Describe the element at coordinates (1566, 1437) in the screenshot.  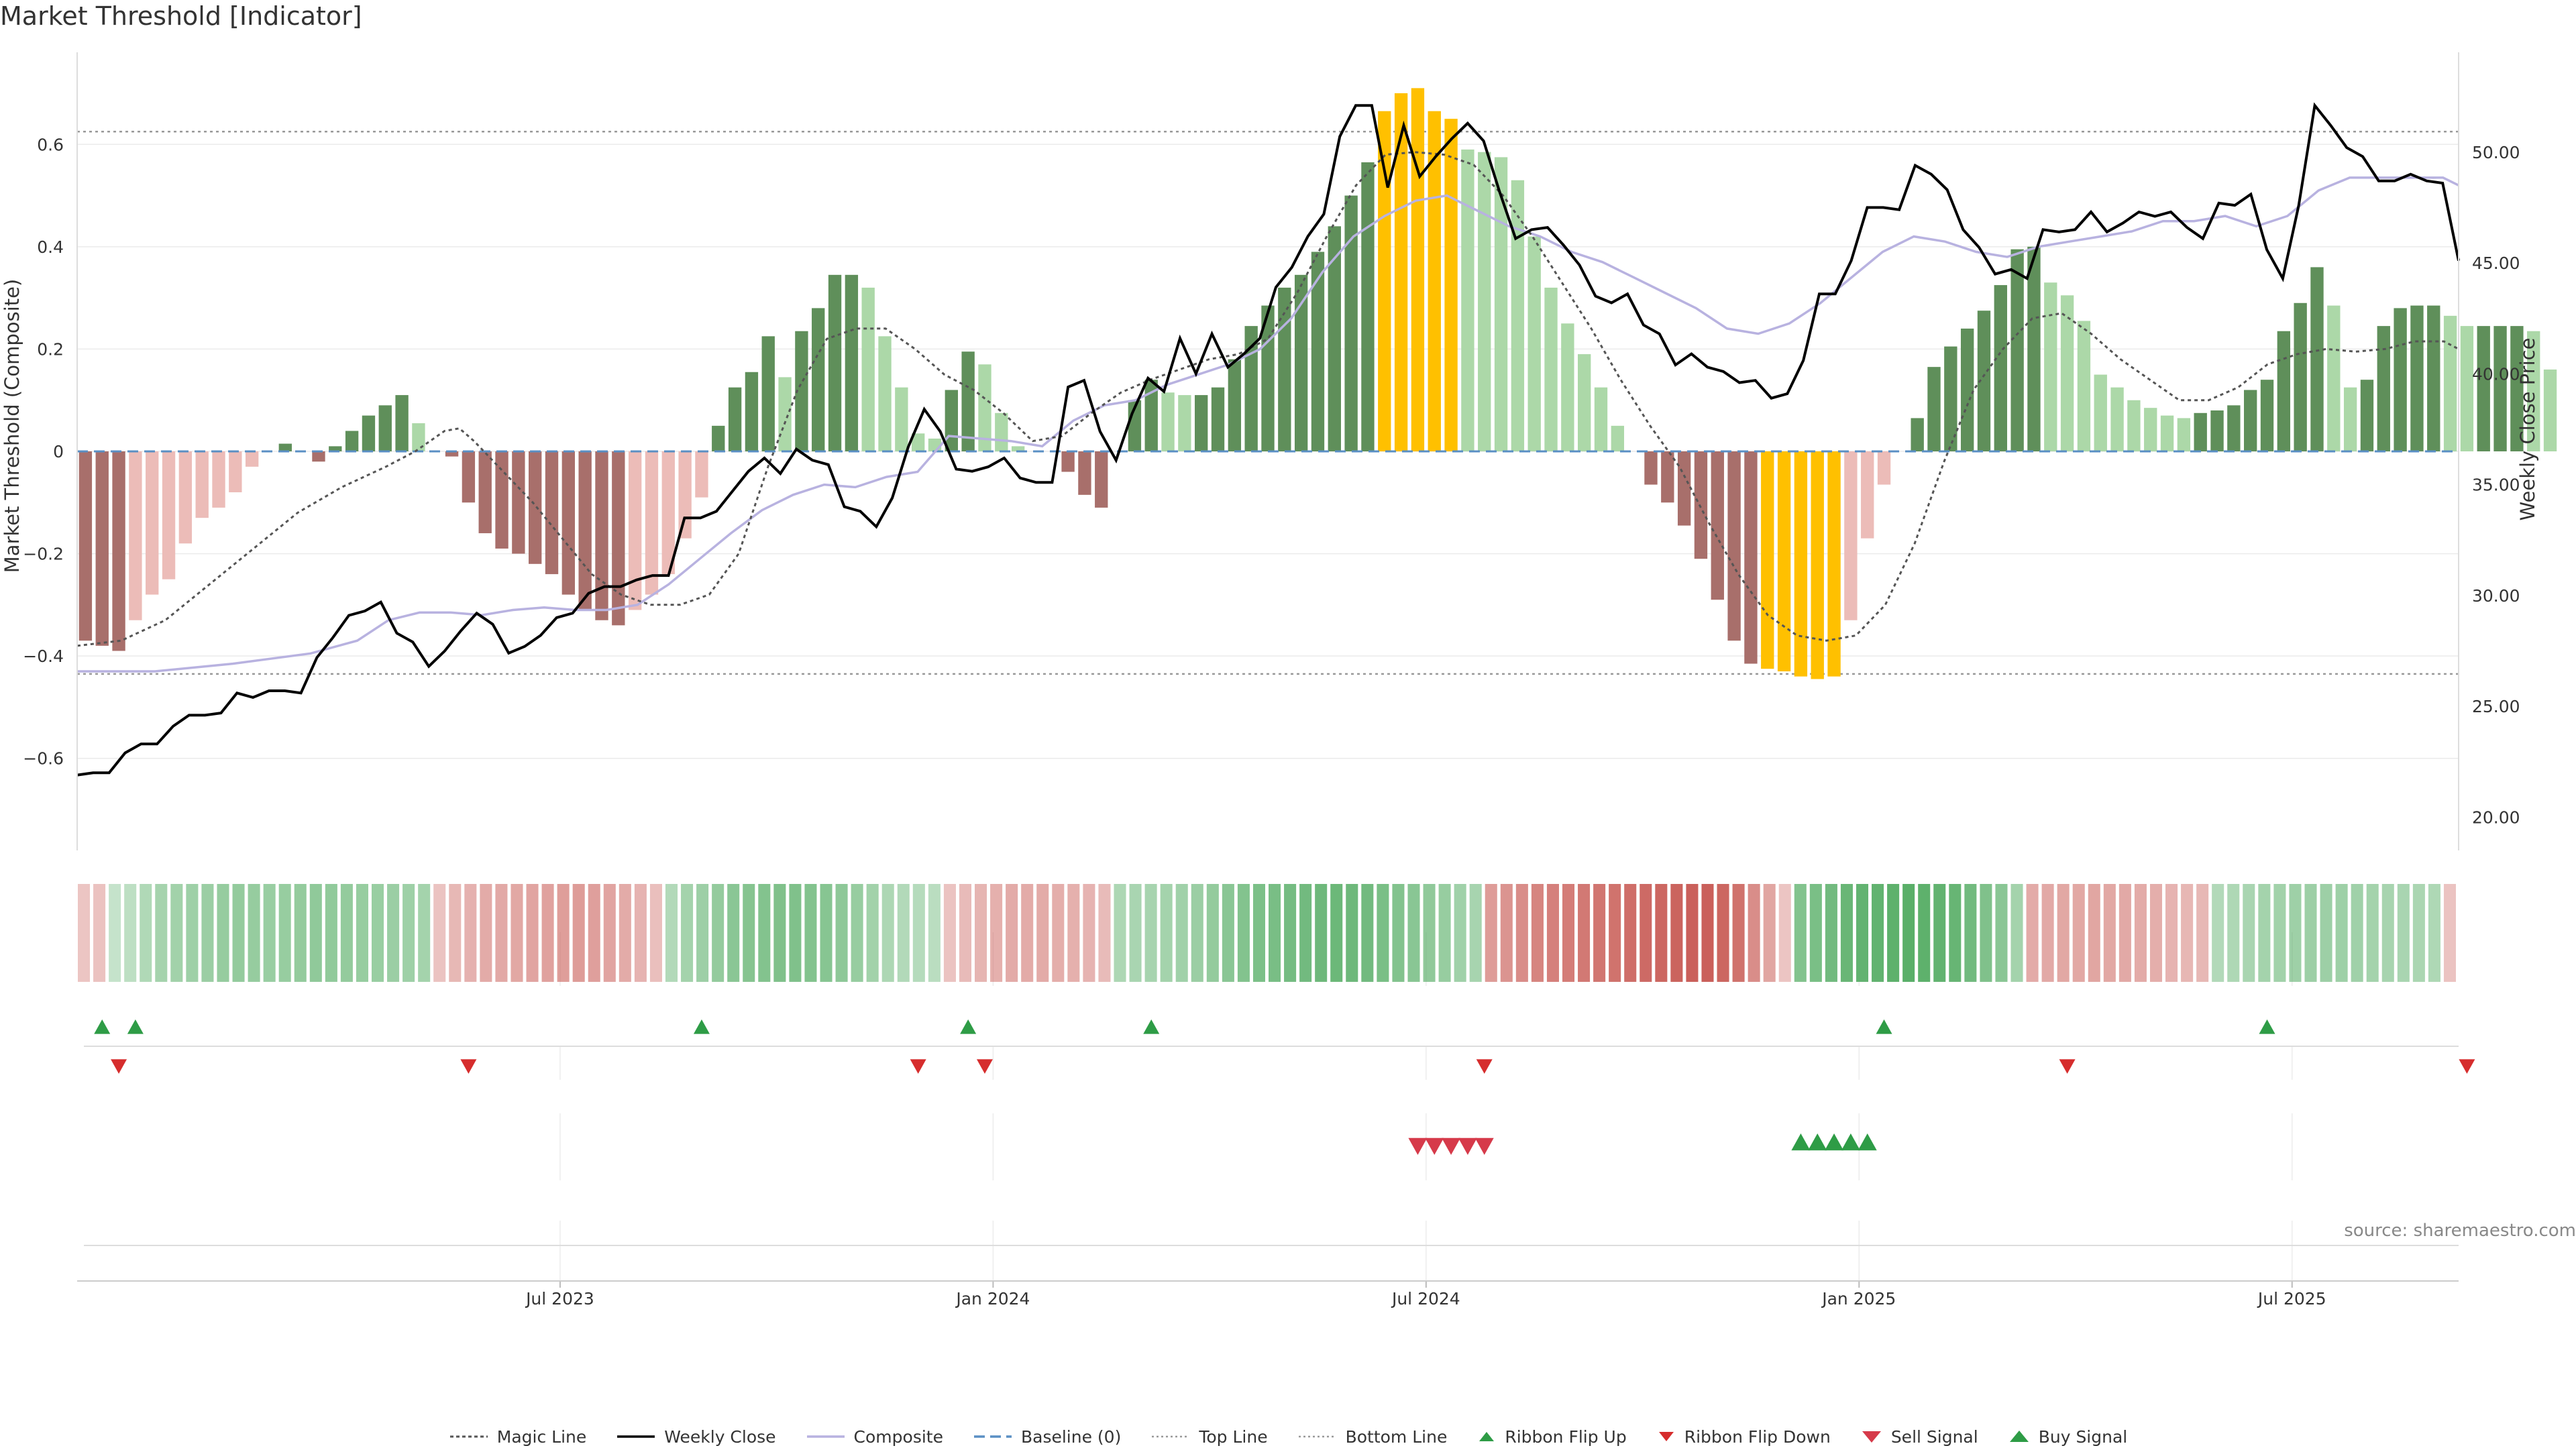
I see `legend-label: Ribbon Flip Up` at that location.